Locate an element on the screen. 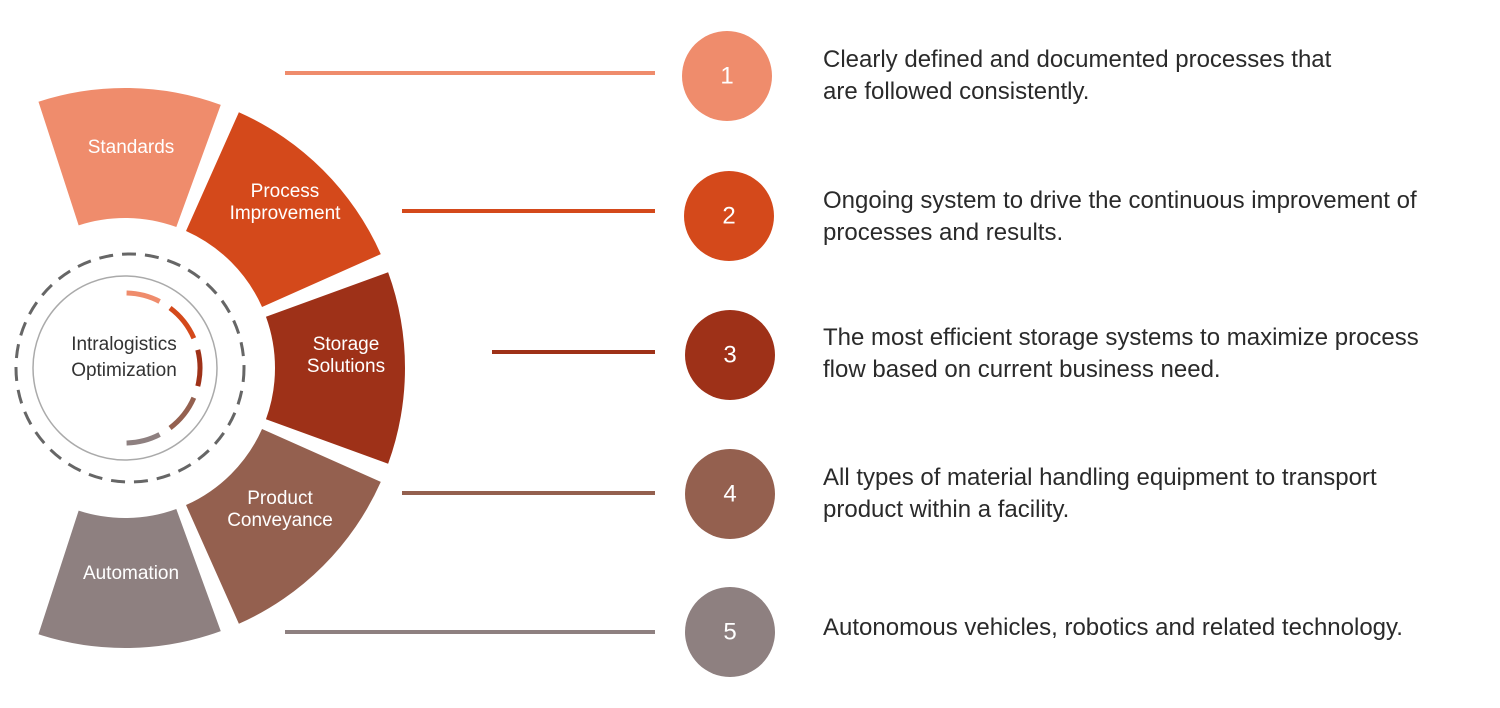 The width and height of the screenshot is (1500, 708). segment-label: Standards is located at coordinates (131, 147).